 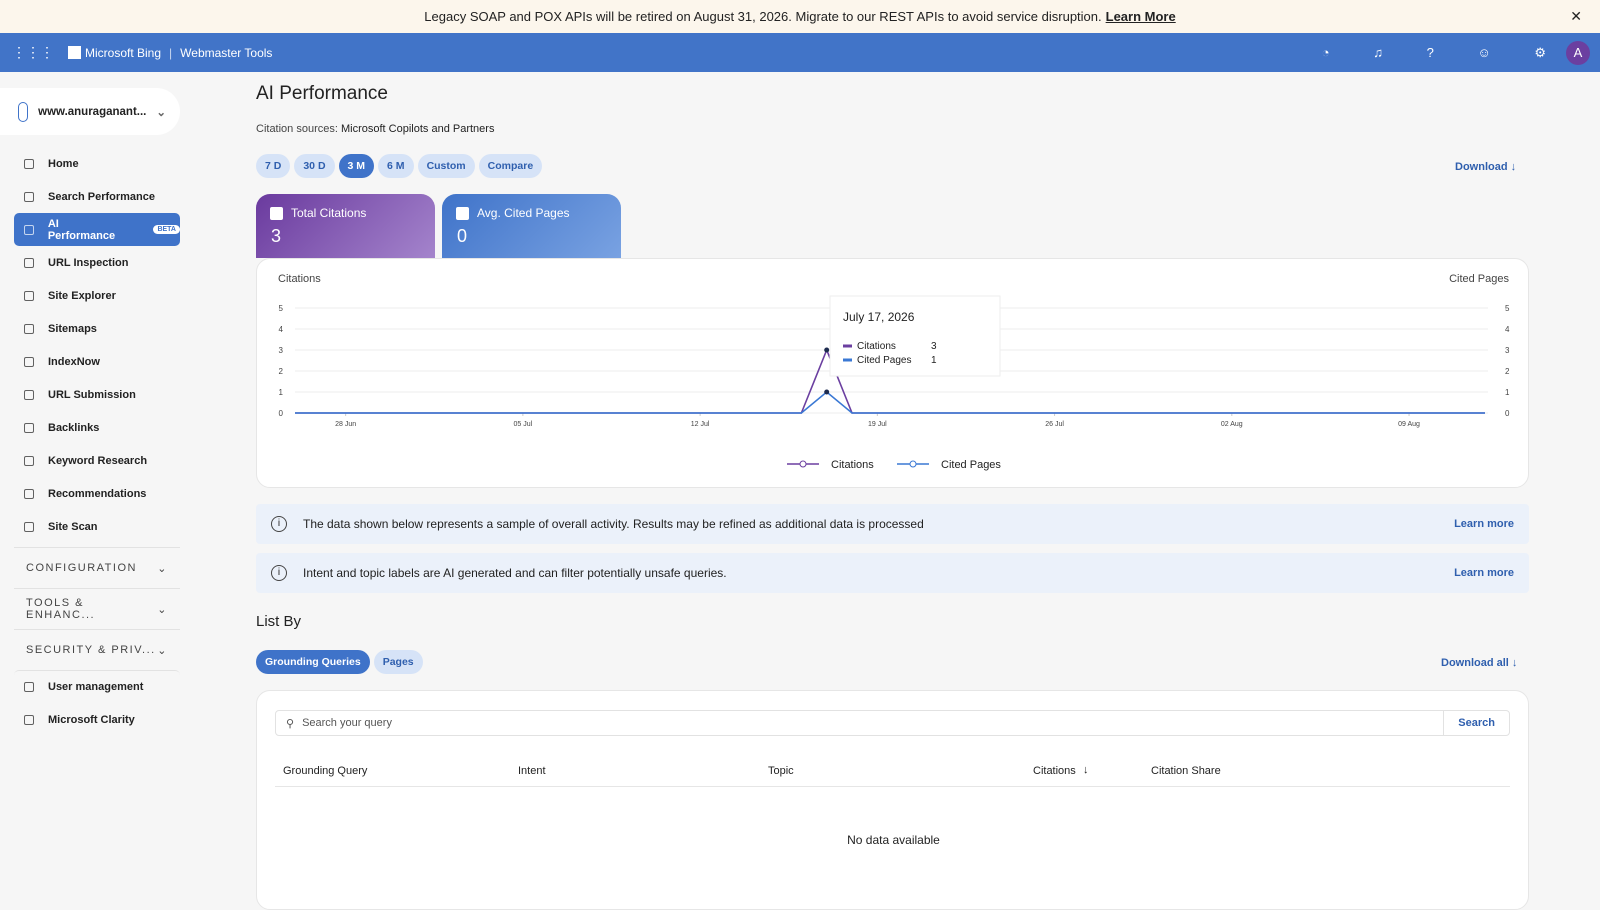 What do you see at coordinates (97, 229) in the screenshot?
I see `nav-item: AI Performance BETA` at bounding box center [97, 229].